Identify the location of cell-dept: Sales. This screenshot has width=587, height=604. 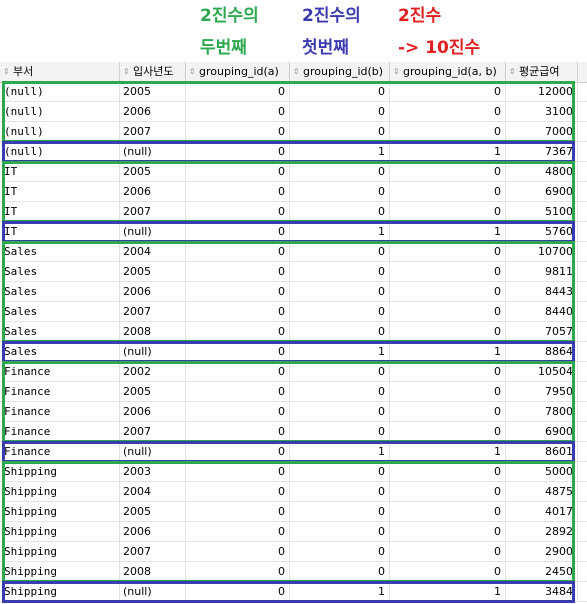
(60, 352).